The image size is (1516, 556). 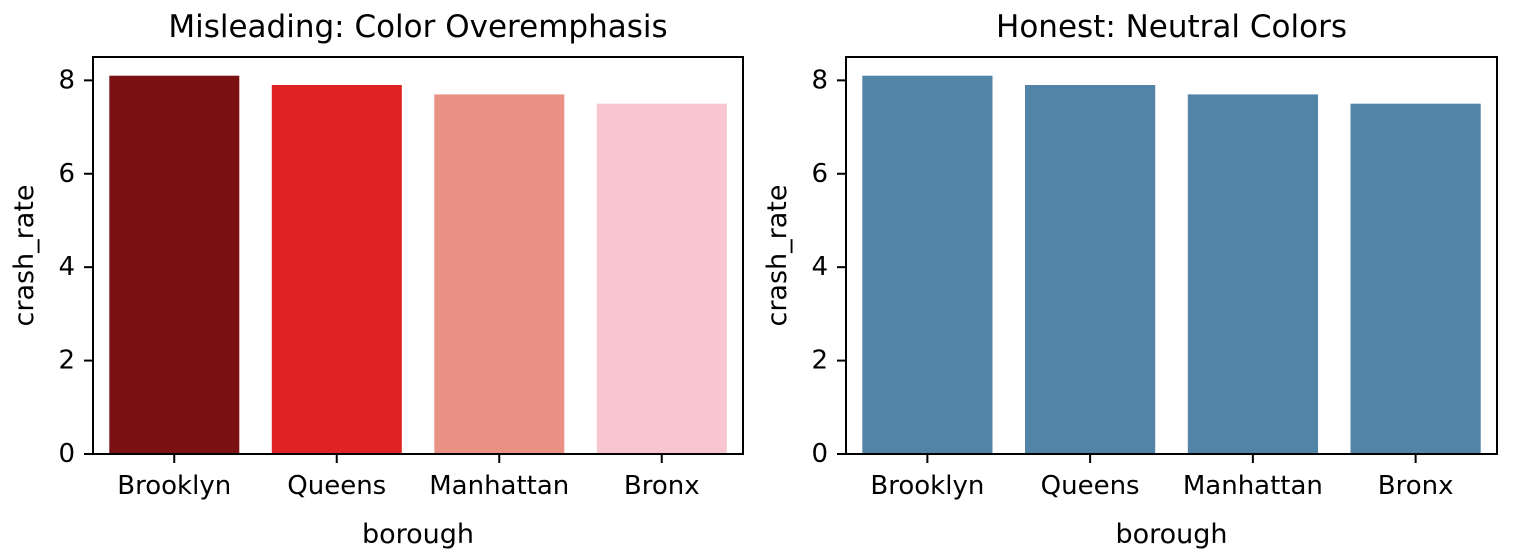 I want to click on chart-title: Misleading: Color Overemphasis, so click(x=417, y=27).